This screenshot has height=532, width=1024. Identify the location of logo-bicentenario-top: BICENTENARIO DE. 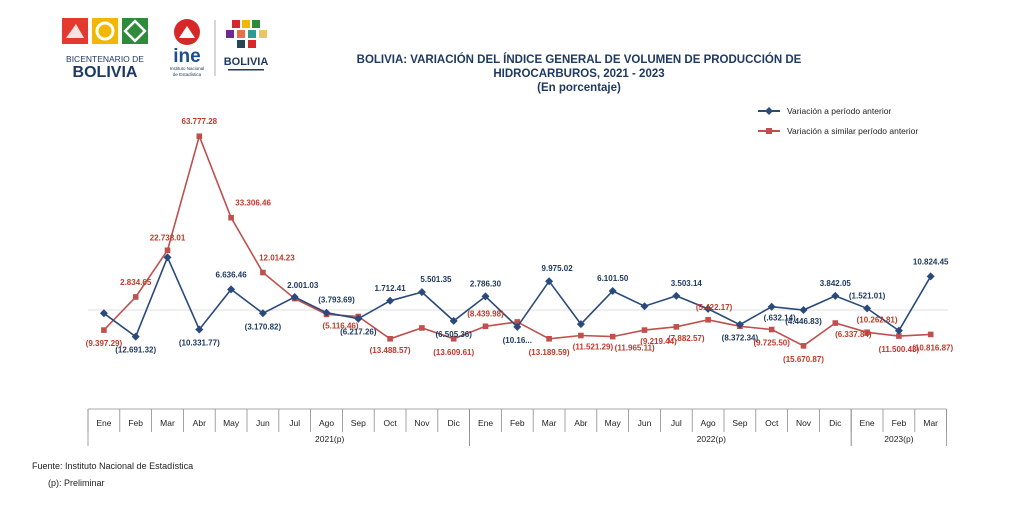
(105, 59).